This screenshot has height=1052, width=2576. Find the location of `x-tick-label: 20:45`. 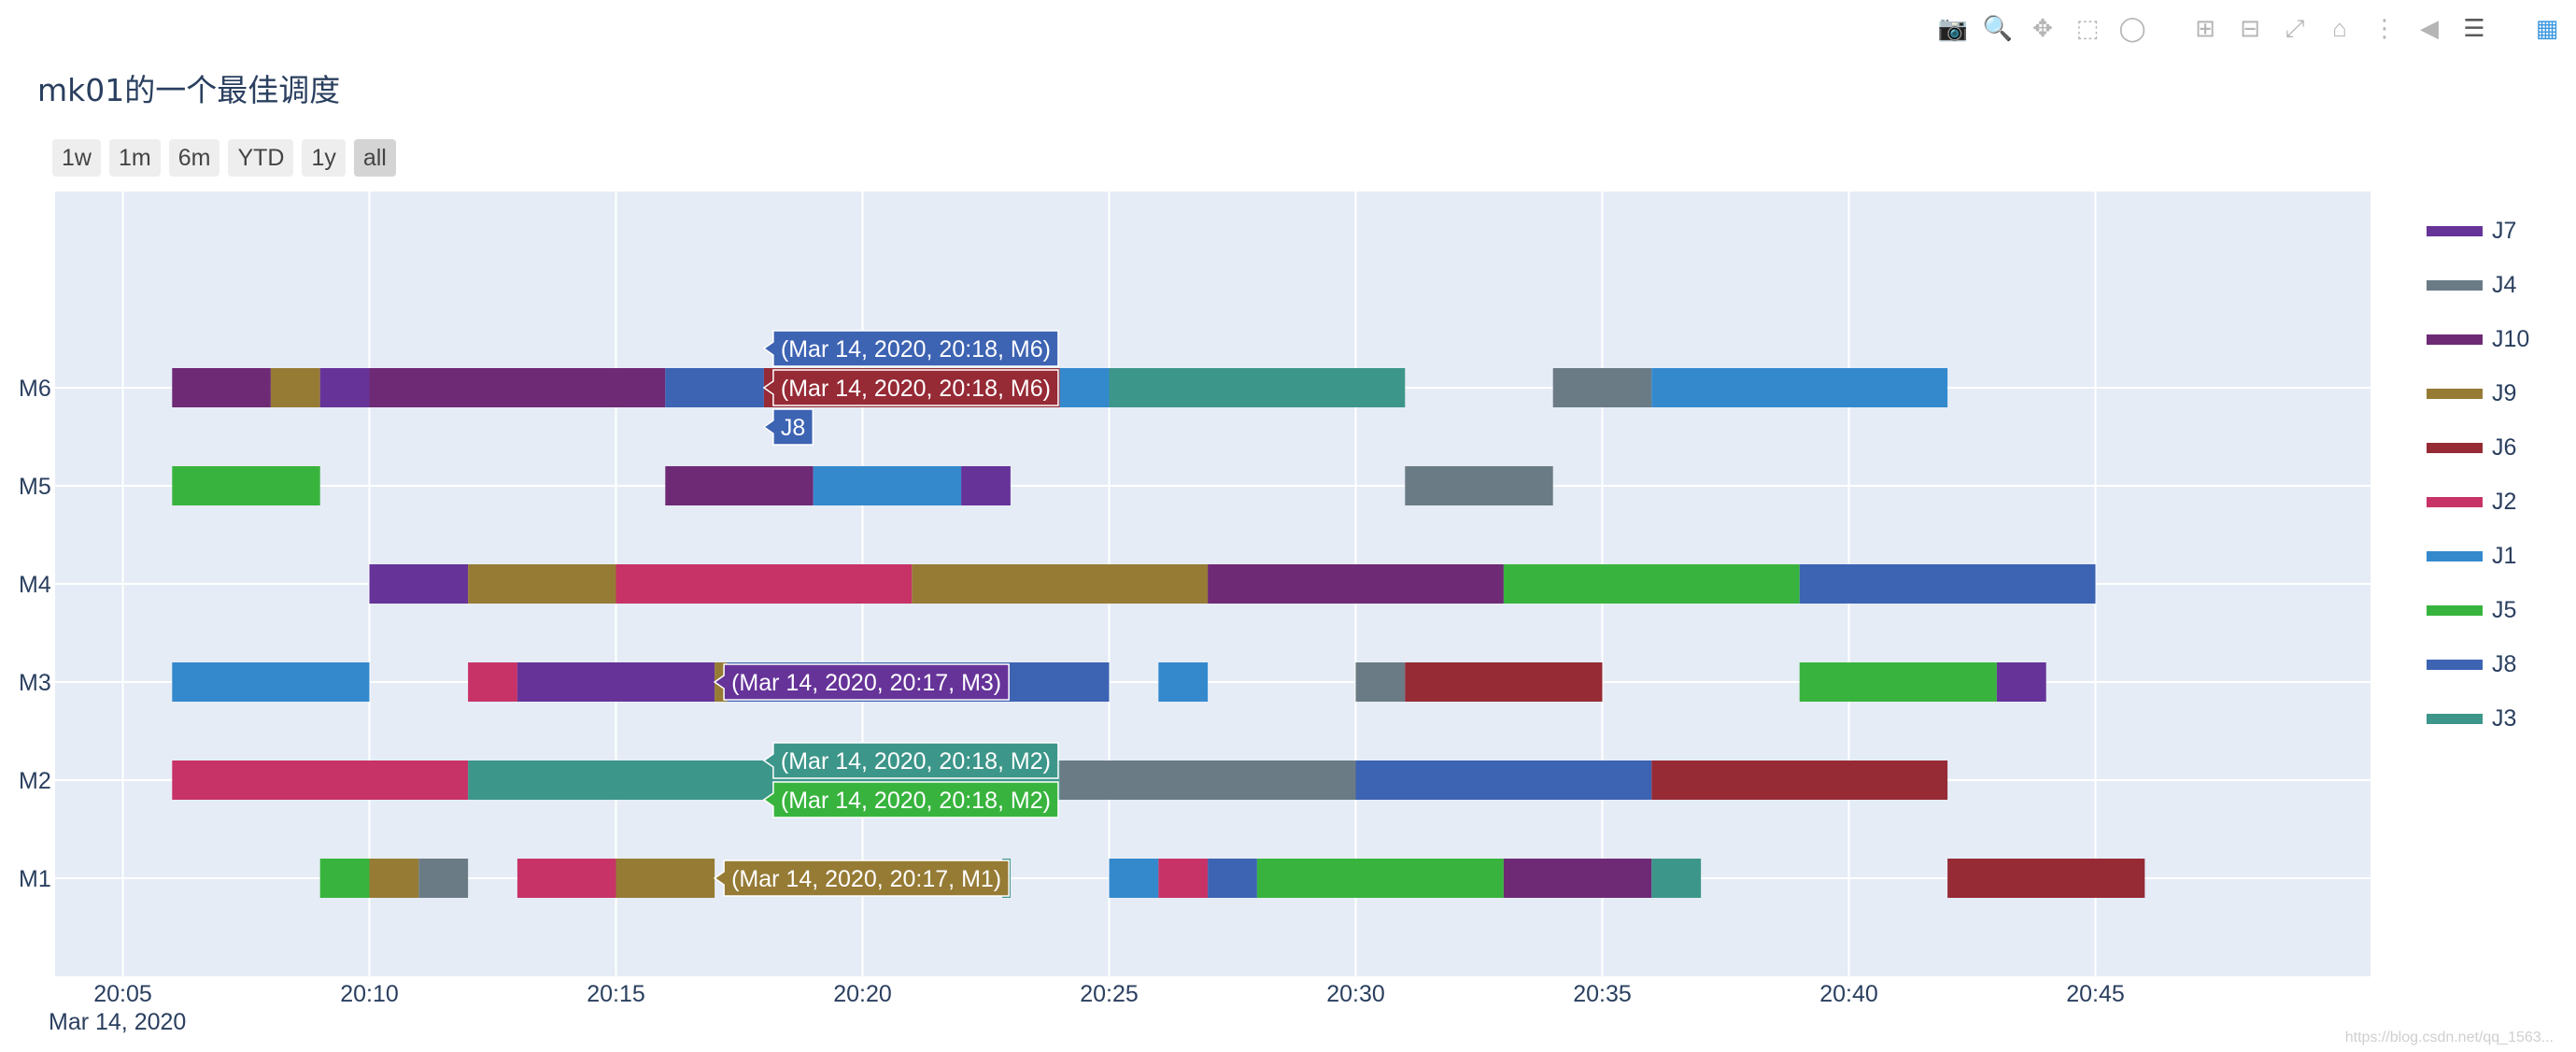

x-tick-label: 20:45 is located at coordinates (2095, 994).